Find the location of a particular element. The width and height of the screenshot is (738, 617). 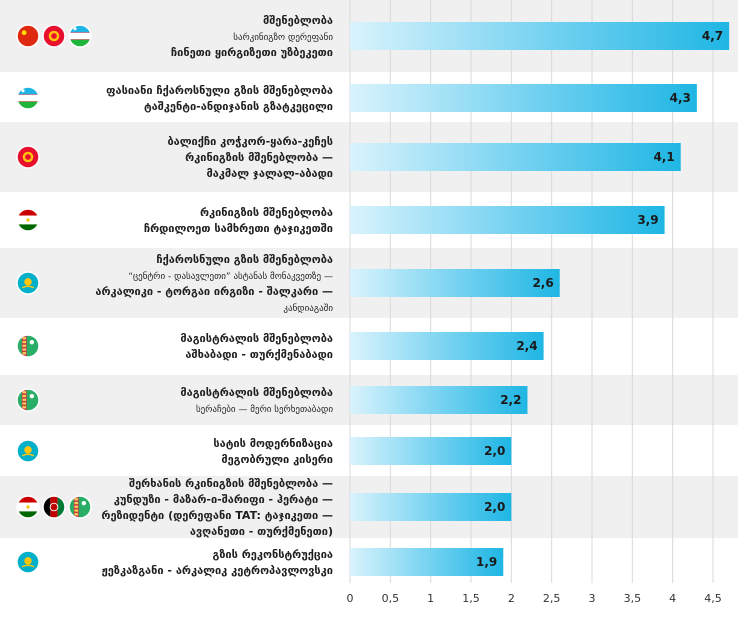

category-label-line: მაკმალ ჯალალ-აბადი is located at coordinates (269, 173).